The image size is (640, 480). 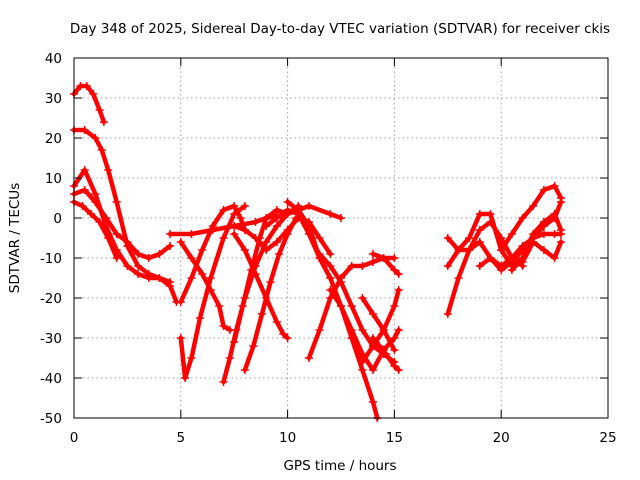 I want to click on y-tick-label: 20, so click(x=53, y=139).